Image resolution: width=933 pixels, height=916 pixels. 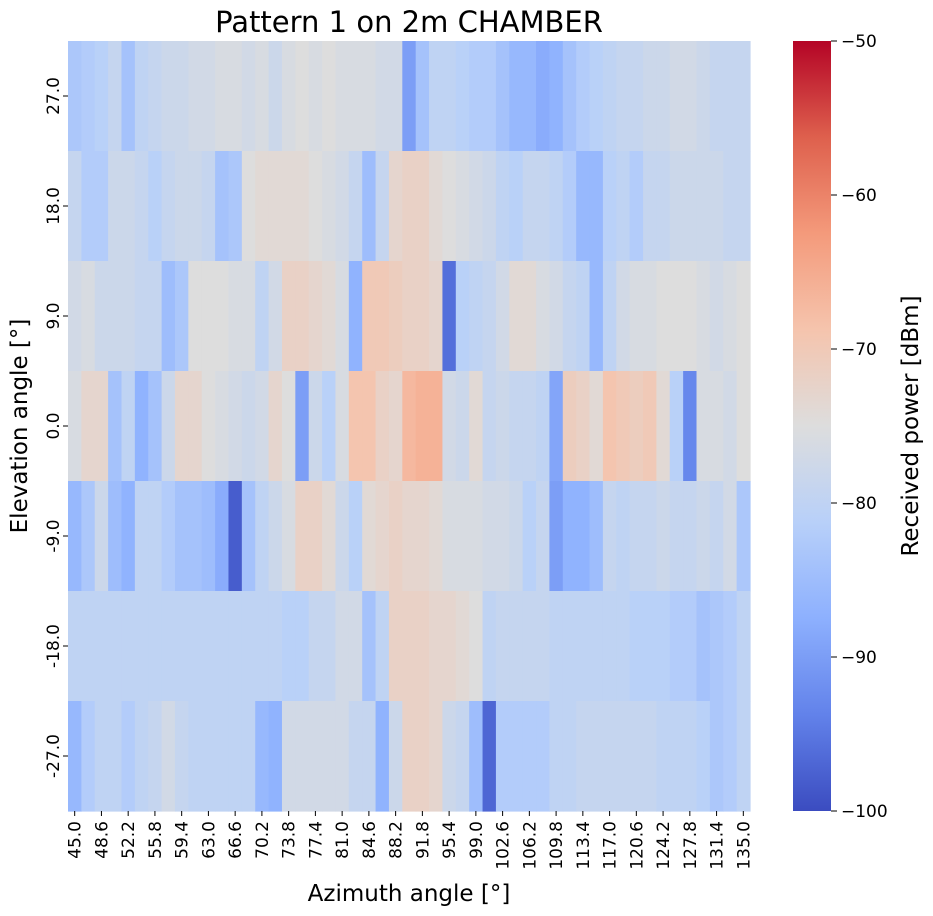 I want to click on x-tick-label: 52.2, so click(x=129, y=840).